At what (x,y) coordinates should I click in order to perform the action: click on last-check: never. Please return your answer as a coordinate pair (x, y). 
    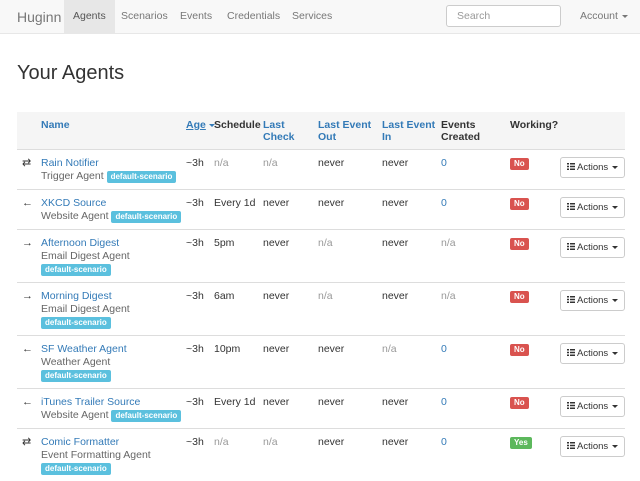
    Looking at the image, I should click on (276, 203).